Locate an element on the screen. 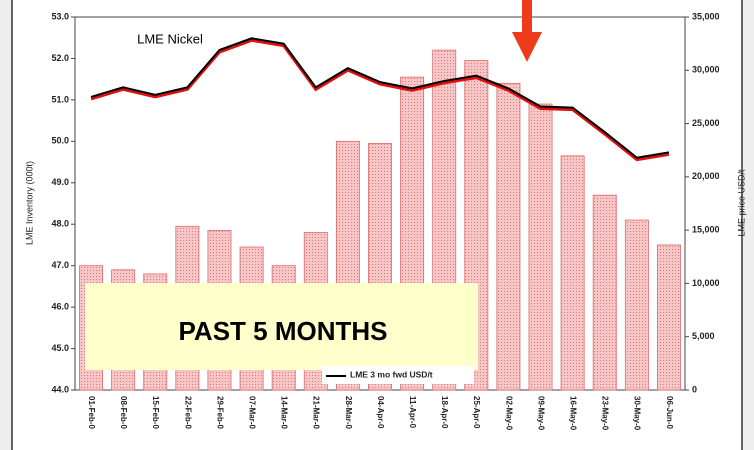 The width and height of the screenshot is (754, 450). x-tick-label: 21-Mar-0 is located at coordinates (316, 412).